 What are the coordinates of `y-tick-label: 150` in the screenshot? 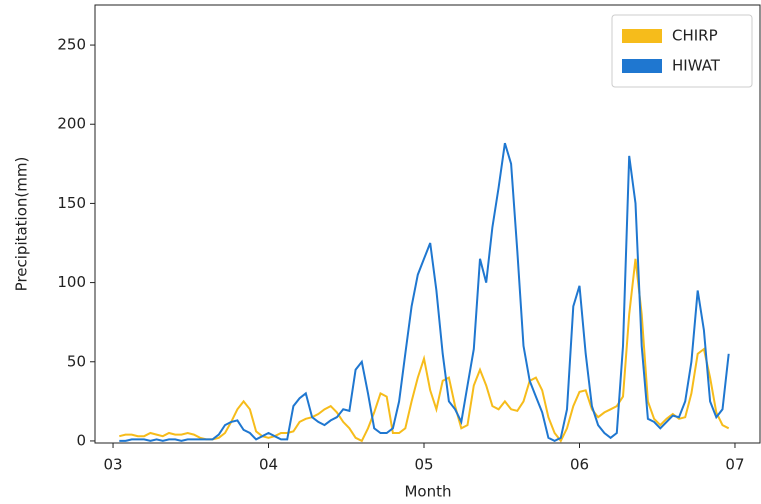 It's located at (71, 203).